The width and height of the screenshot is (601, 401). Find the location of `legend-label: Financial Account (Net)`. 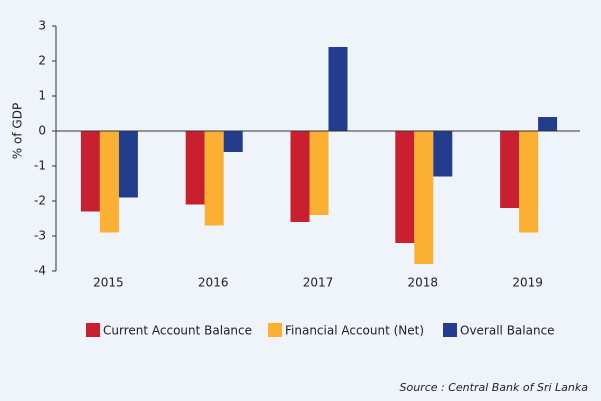

legend-label: Financial Account (Net) is located at coordinates (354, 331).